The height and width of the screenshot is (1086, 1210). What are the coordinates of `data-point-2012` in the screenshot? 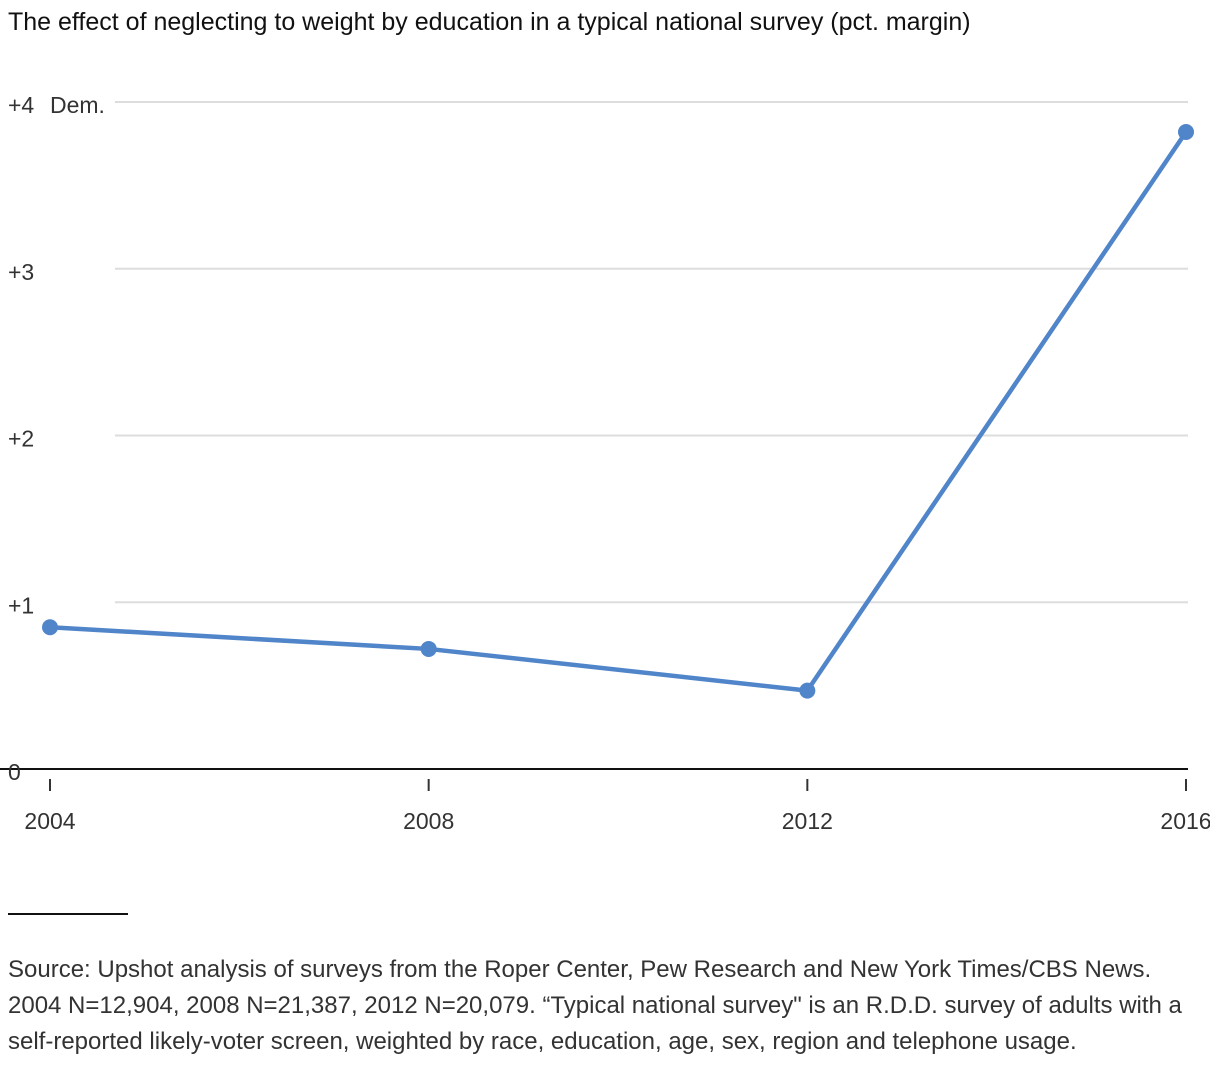 It's located at (807, 690).